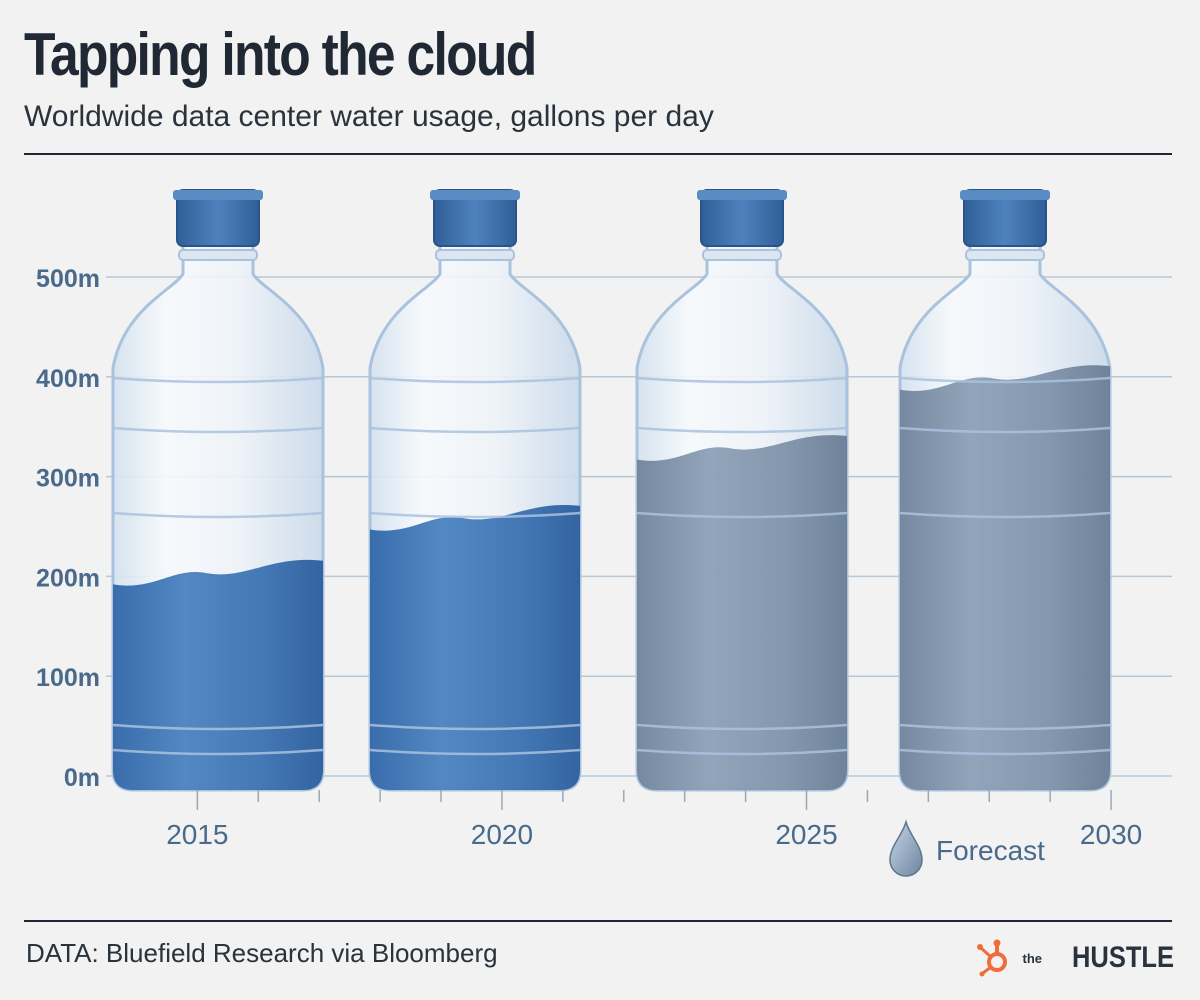 This screenshot has width=1200, height=1000. What do you see at coordinates (598, 154) in the screenshot?
I see `top-divider` at bounding box center [598, 154].